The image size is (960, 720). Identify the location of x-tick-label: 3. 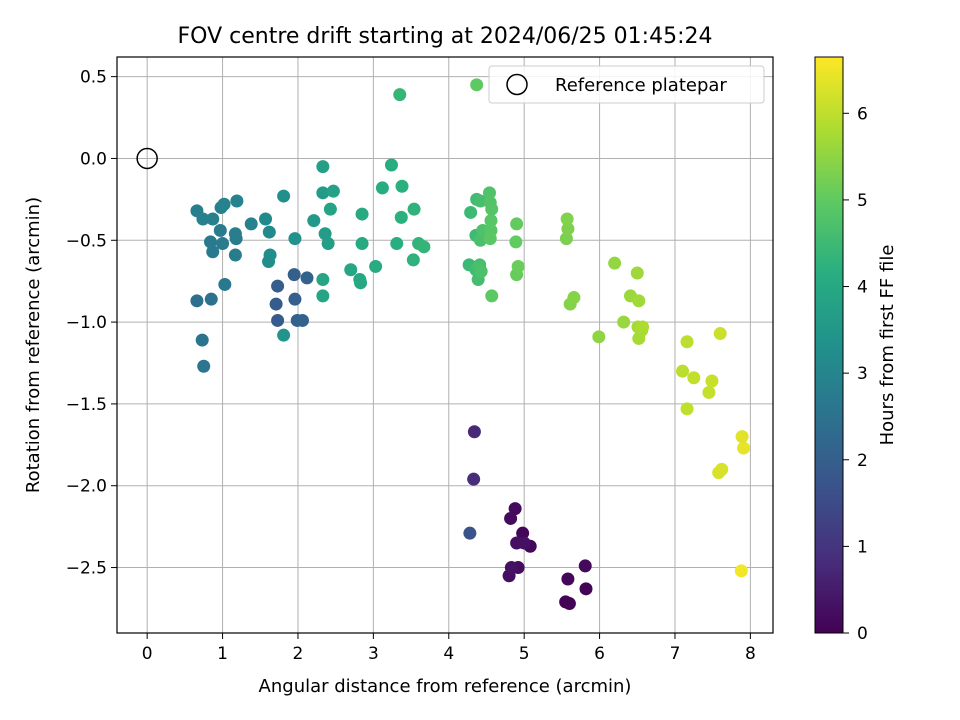
(373, 654).